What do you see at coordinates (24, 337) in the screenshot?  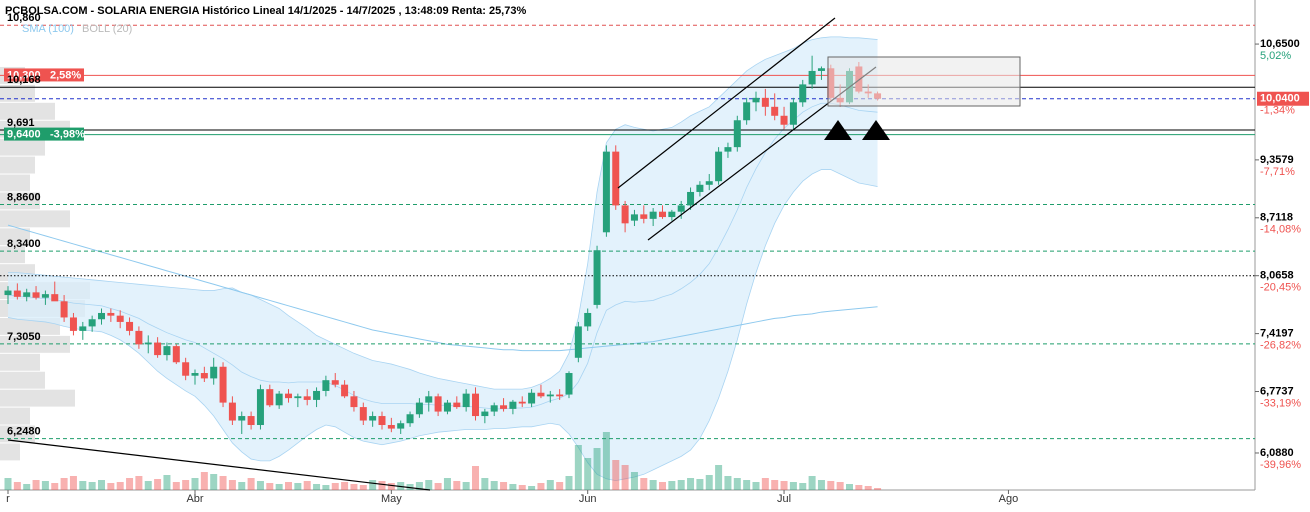 I see `level-label: 7,3050` at bounding box center [24, 337].